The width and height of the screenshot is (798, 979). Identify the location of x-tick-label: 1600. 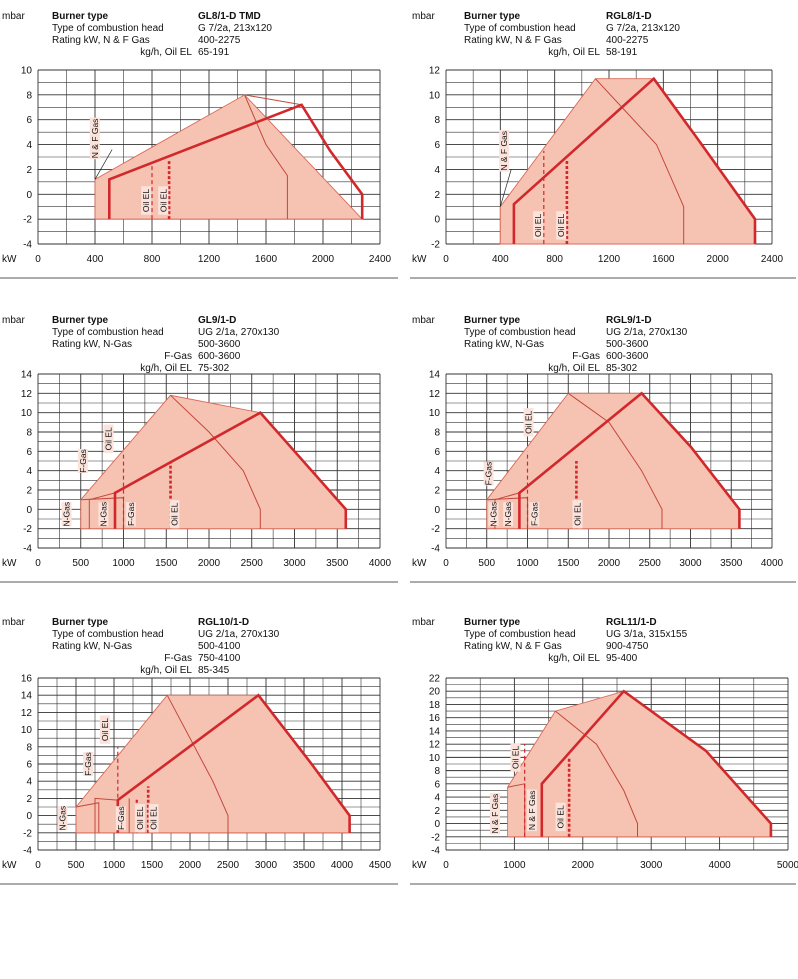
(663, 259).